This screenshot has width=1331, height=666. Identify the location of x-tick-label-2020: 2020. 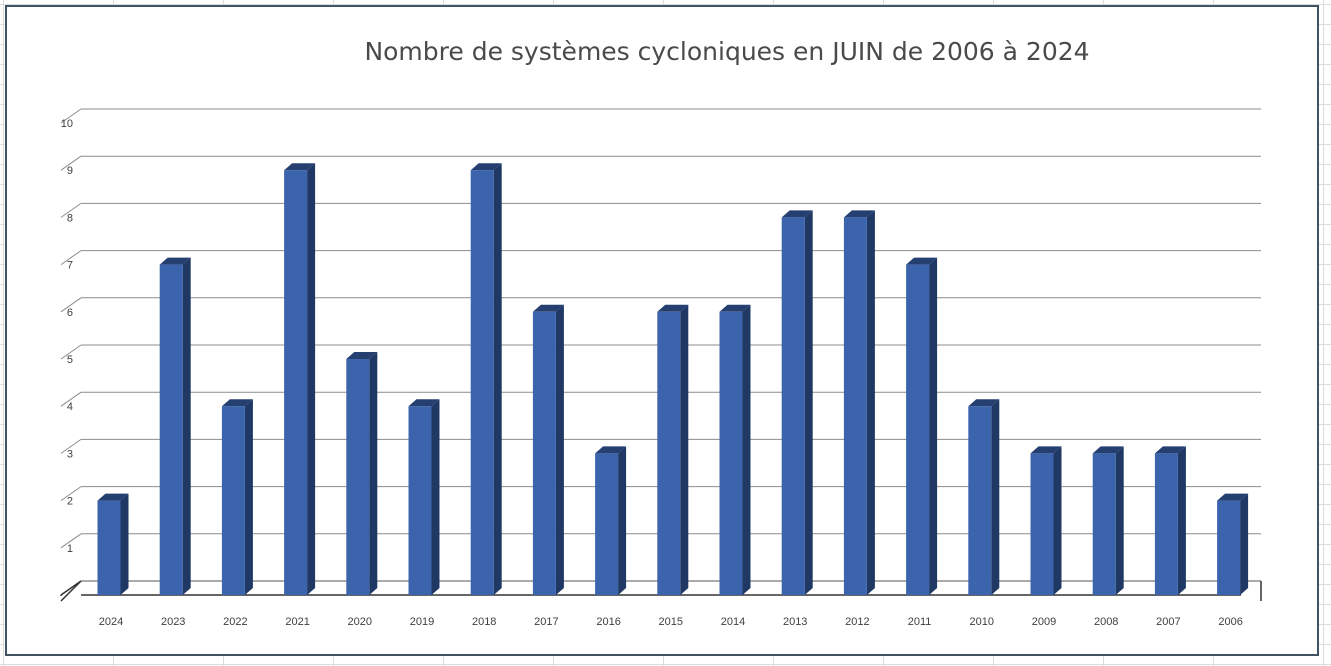
(360, 622).